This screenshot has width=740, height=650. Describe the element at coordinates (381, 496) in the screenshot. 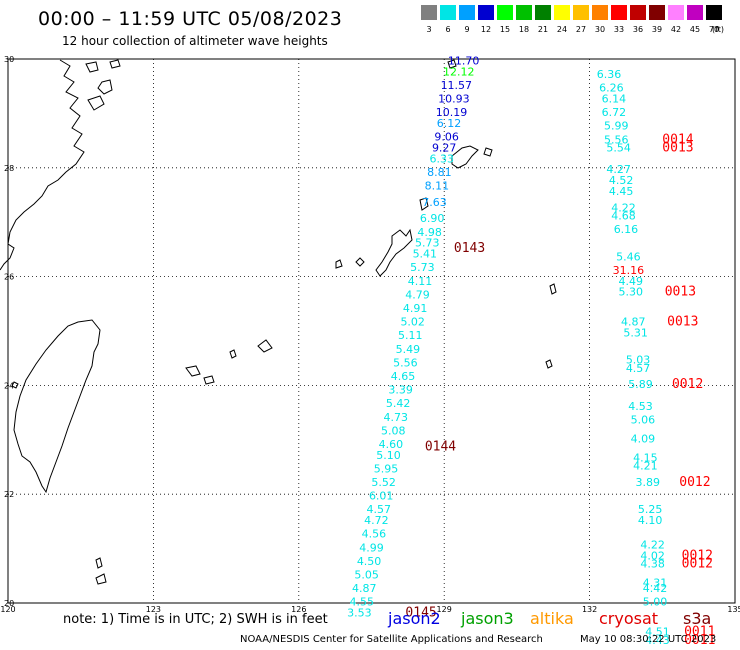

I see `wave-height-reading: 6.01` at that location.